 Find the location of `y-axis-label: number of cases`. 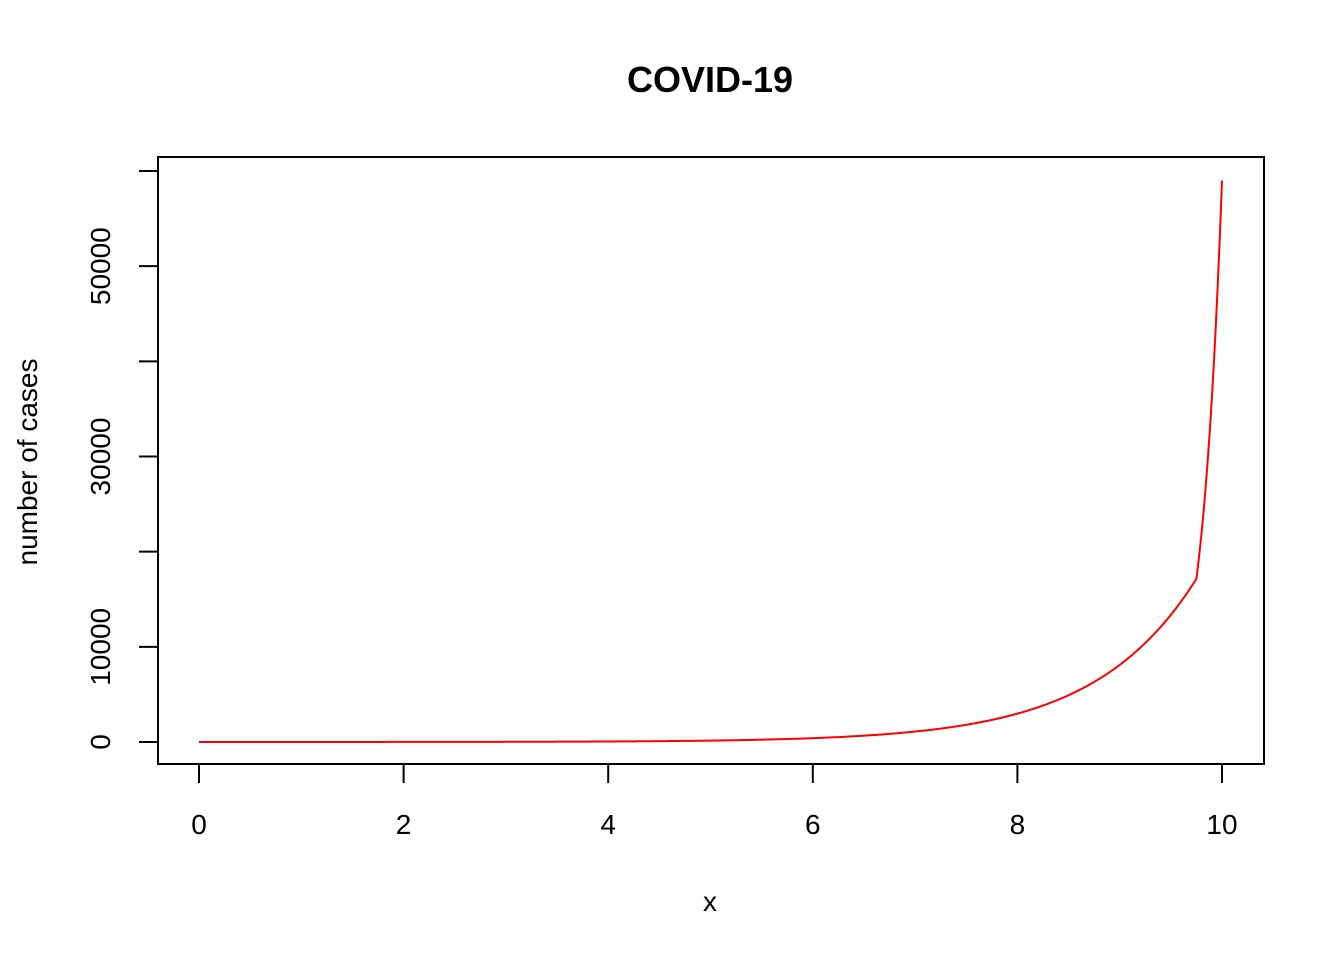

y-axis-label: number of cases is located at coordinates (27, 462).